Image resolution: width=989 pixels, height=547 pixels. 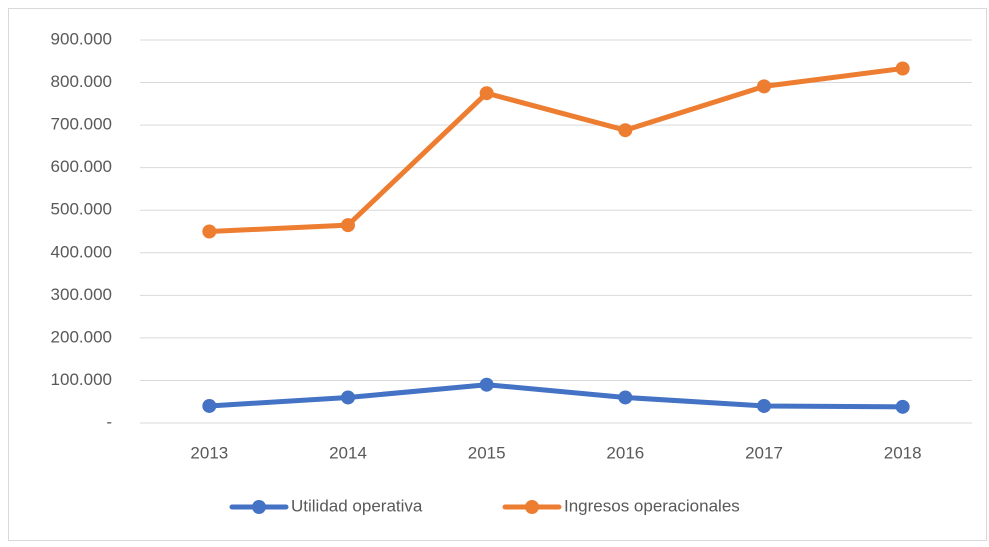 What do you see at coordinates (764, 452) in the screenshot?
I see `x-tick-label: 2017` at bounding box center [764, 452].